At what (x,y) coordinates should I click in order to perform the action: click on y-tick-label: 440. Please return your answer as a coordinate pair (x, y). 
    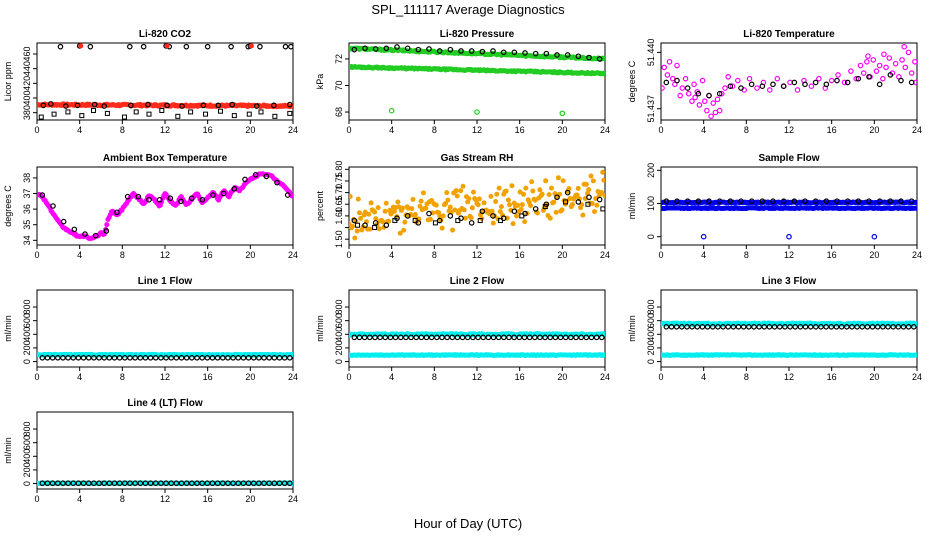
    Looking at the image, I should click on (27, 68).